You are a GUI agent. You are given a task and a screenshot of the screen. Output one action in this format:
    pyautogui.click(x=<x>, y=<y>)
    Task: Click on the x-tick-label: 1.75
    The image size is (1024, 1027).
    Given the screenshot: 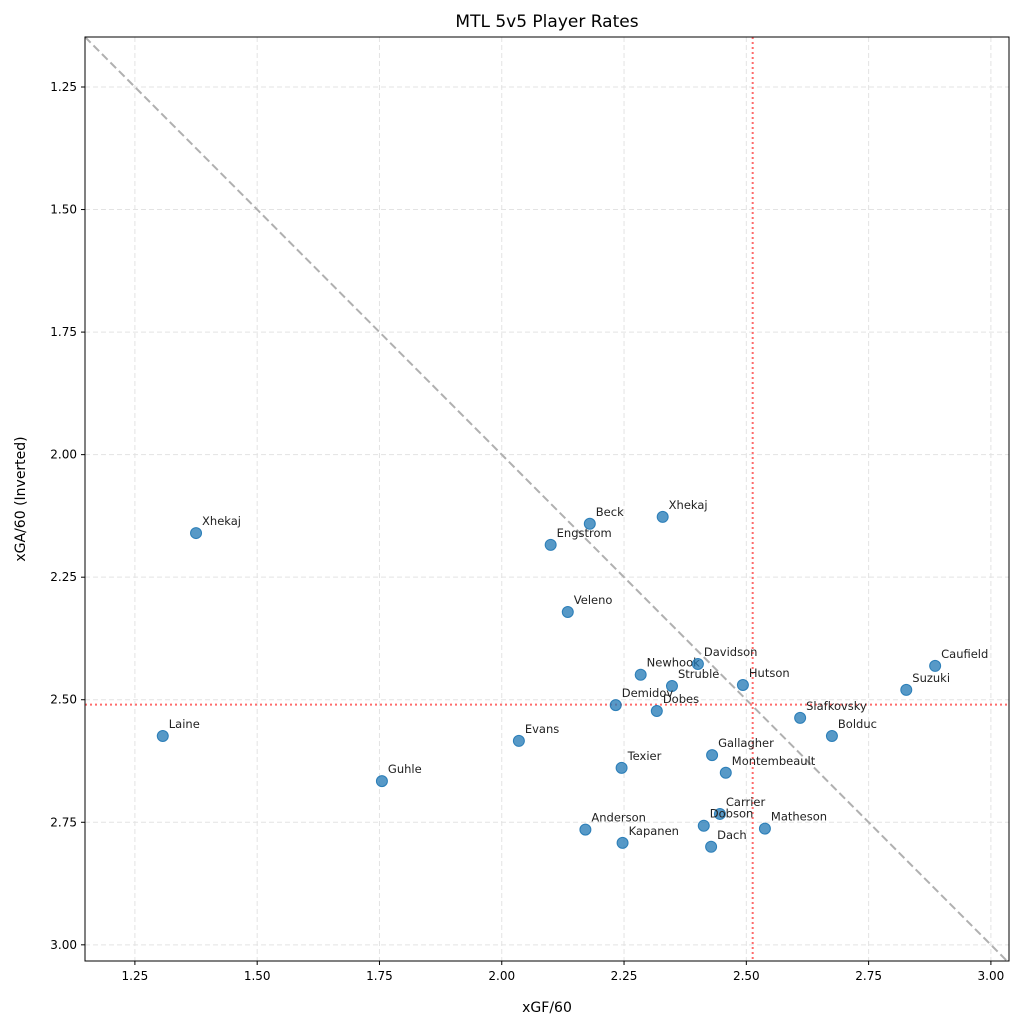 What is the action you would take?
    pyautogui.click(x=379, y=976)
    